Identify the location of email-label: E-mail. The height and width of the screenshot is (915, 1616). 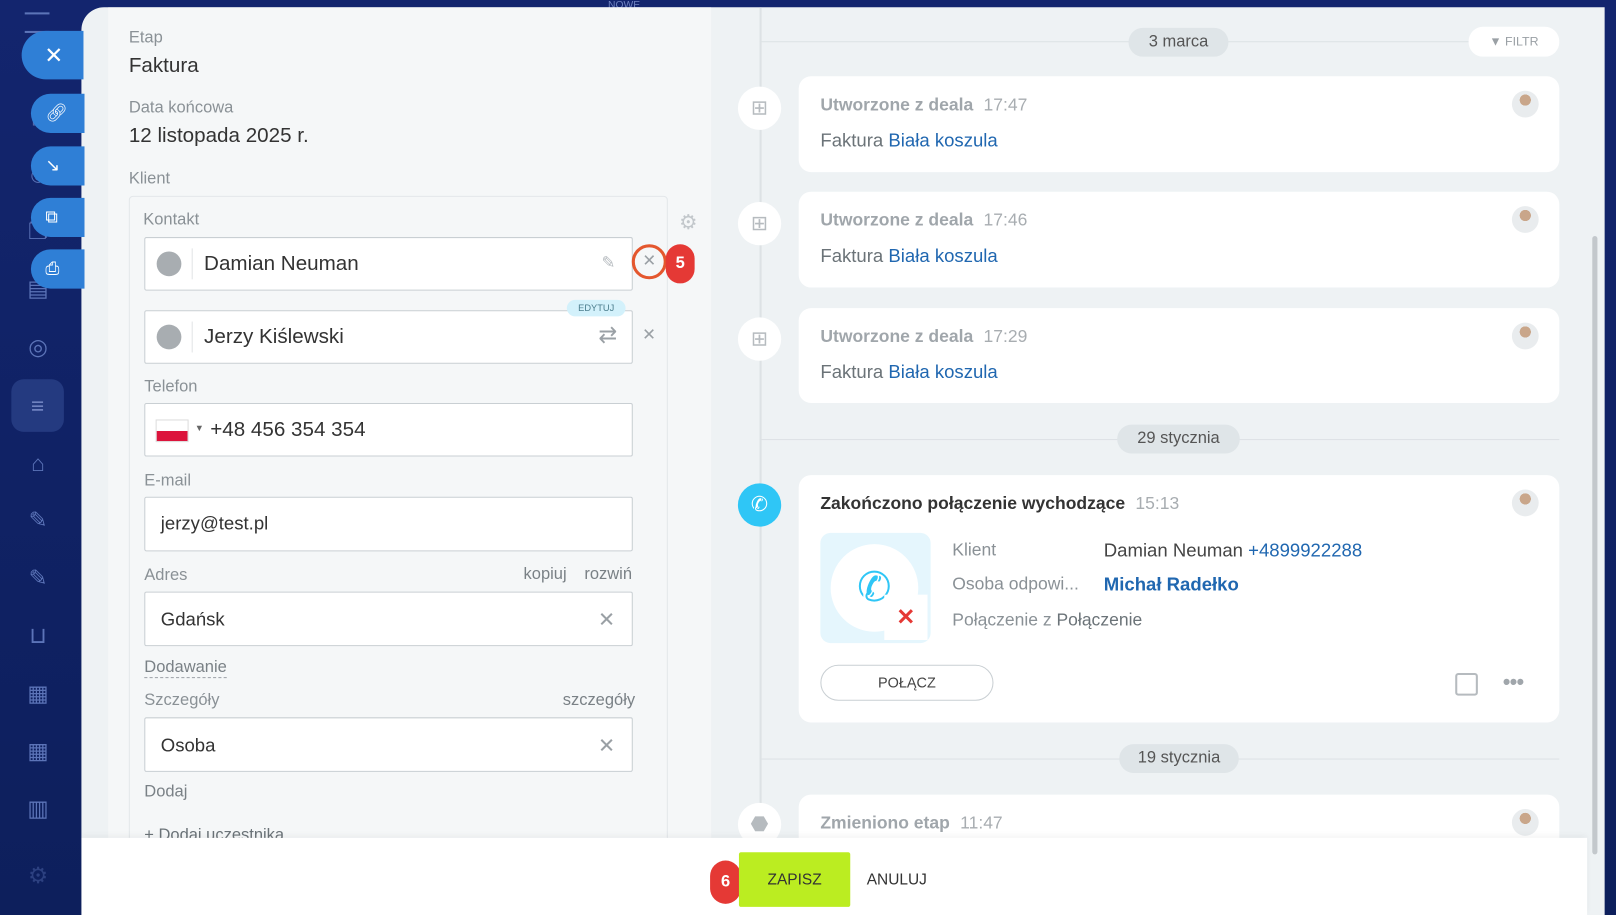
(168, 481).